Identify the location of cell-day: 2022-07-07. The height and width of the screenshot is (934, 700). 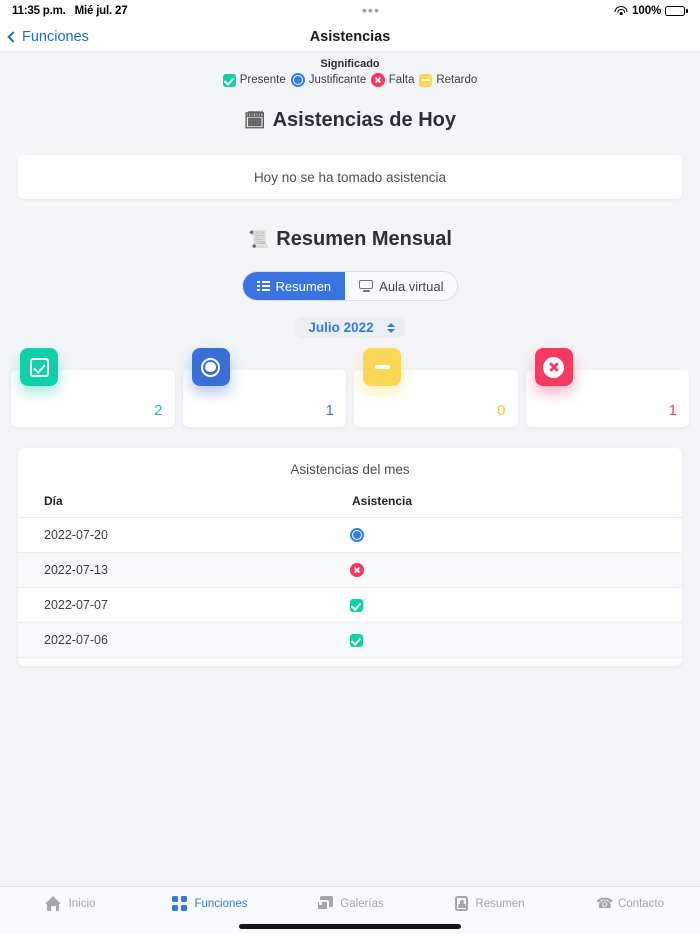
(184, 605).